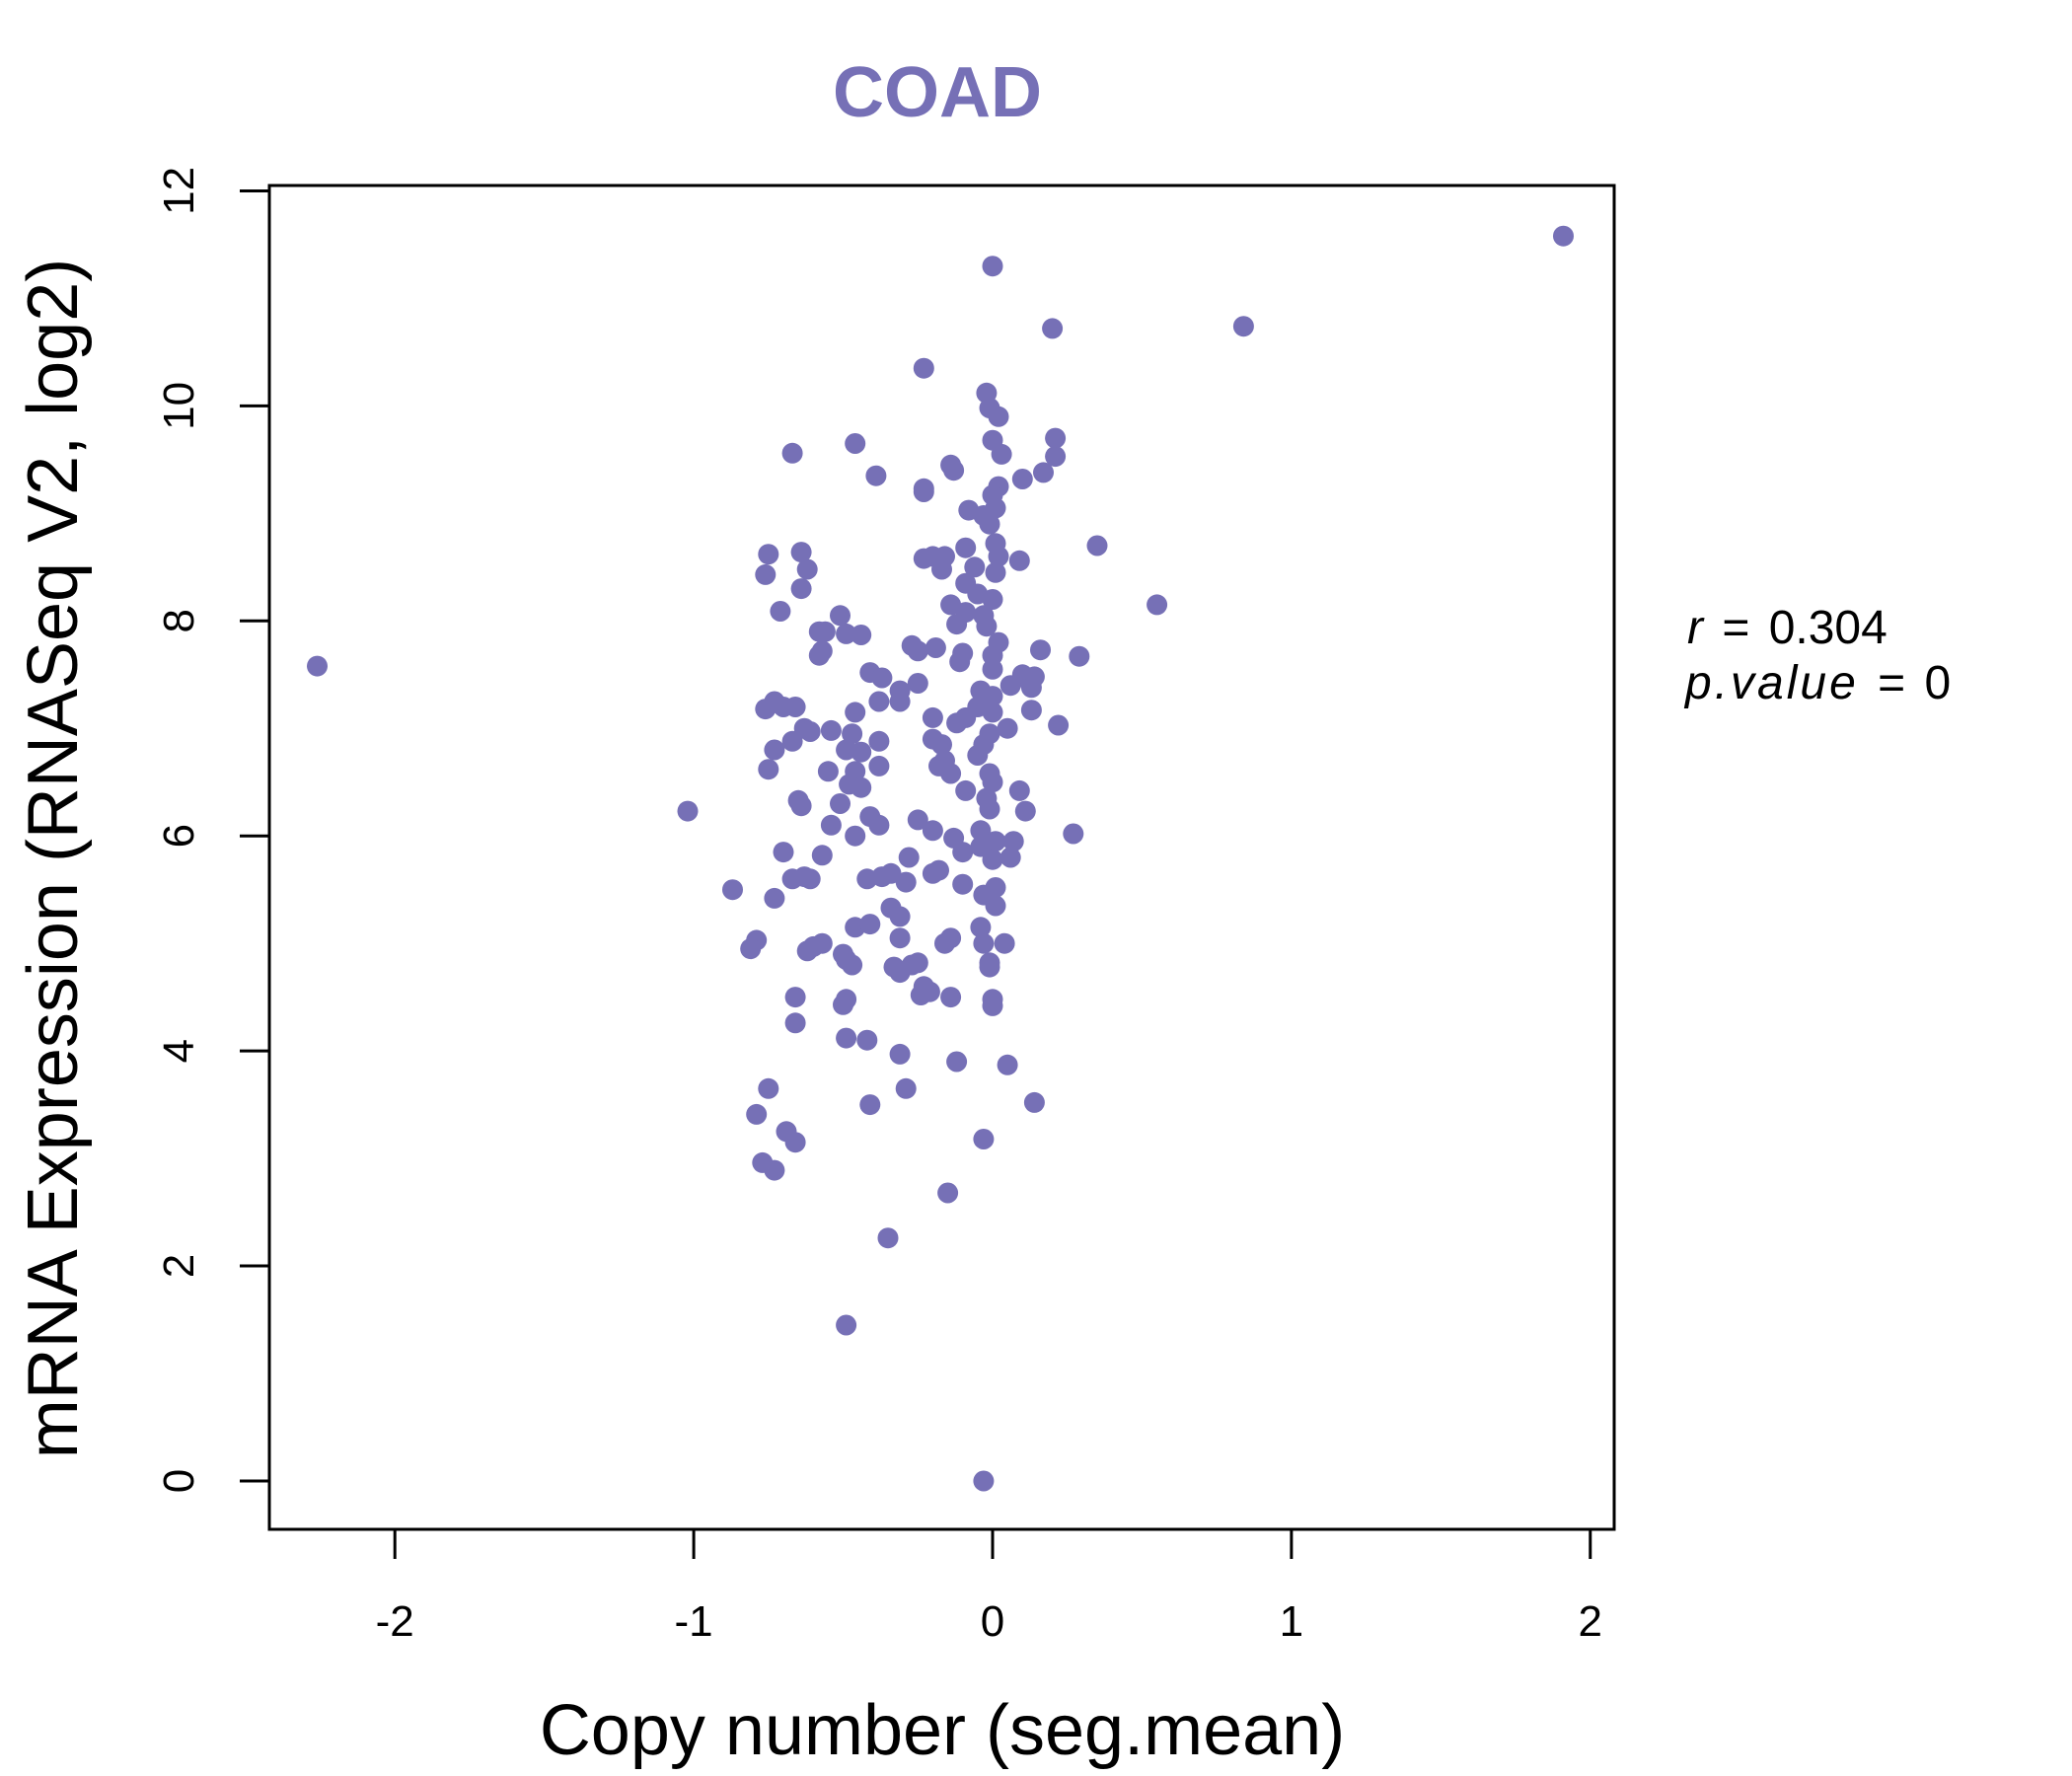 This screenshot has width=2072, height=1776. I want to click on p-value: 0, so click(1939, 683).